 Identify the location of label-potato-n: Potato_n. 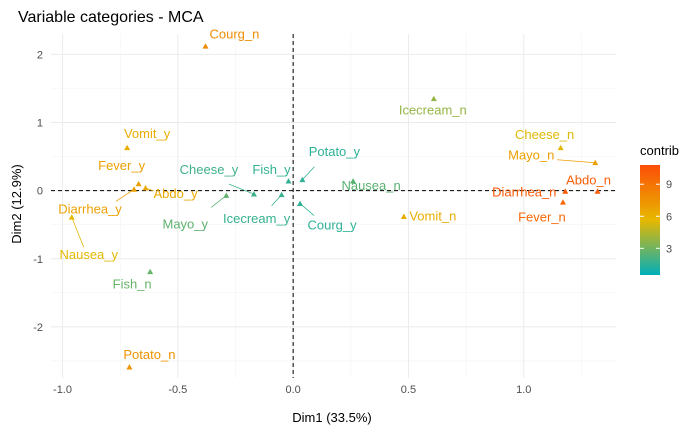
(149, 354).